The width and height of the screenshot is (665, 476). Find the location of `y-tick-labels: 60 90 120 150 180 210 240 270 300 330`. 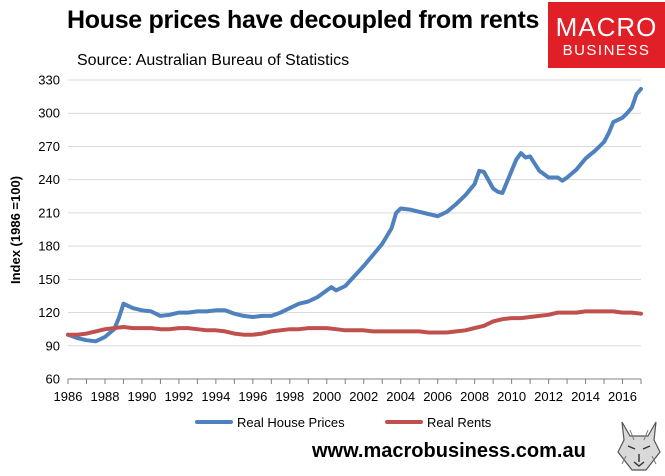

y-tick-labels: 60 90 120 150 180 210 240 270 300 330 is located at coordinates (49, 230).